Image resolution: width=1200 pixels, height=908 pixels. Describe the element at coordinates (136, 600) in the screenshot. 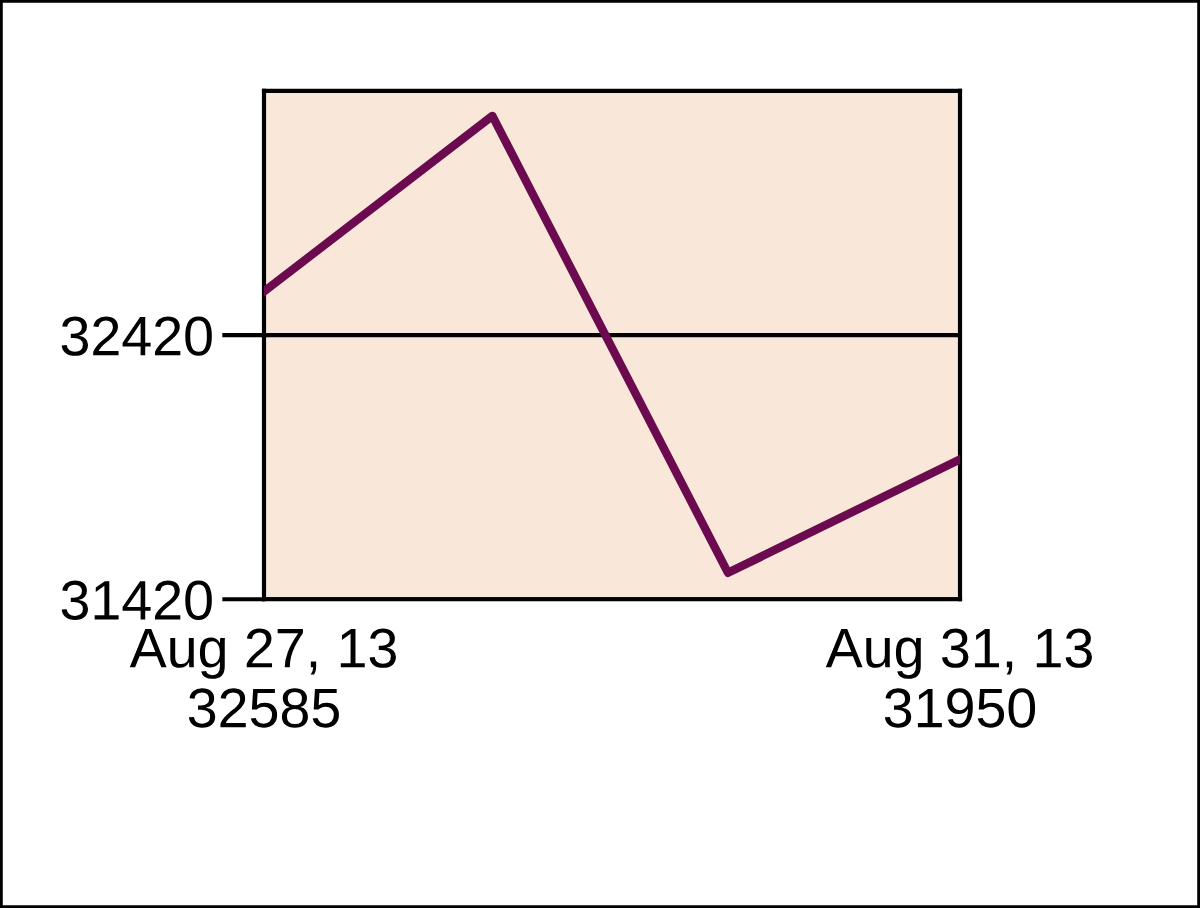

I see `y-tick-label: 31420` at that location.